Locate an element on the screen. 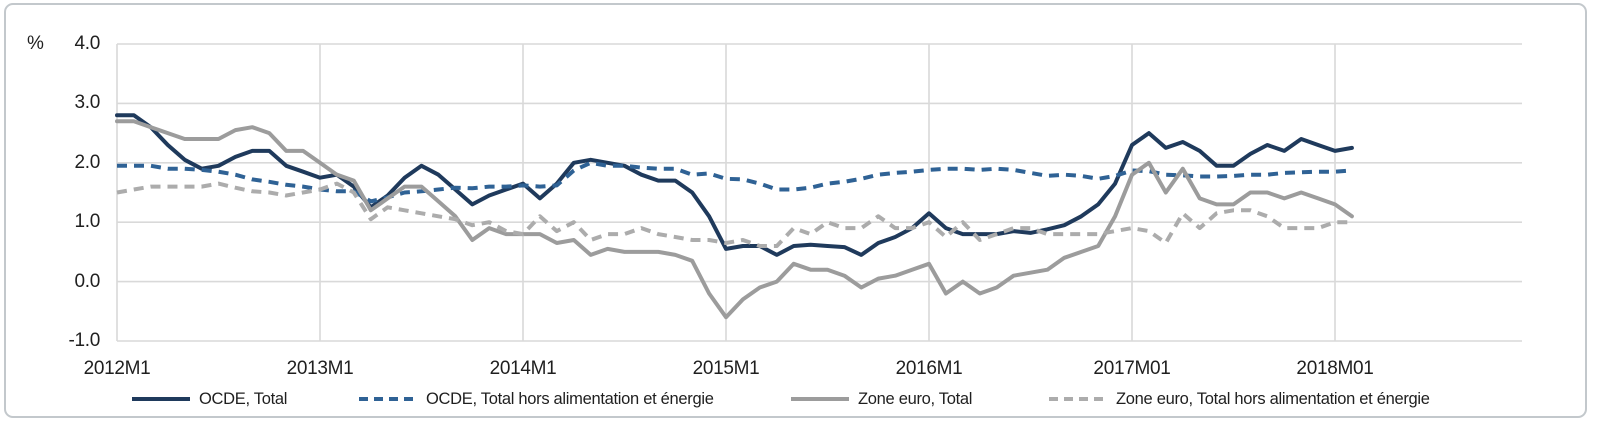 The width and height of the screenshot is (1600, 430). y-tick-label: 1.0 is located at coordinates (87, 222).